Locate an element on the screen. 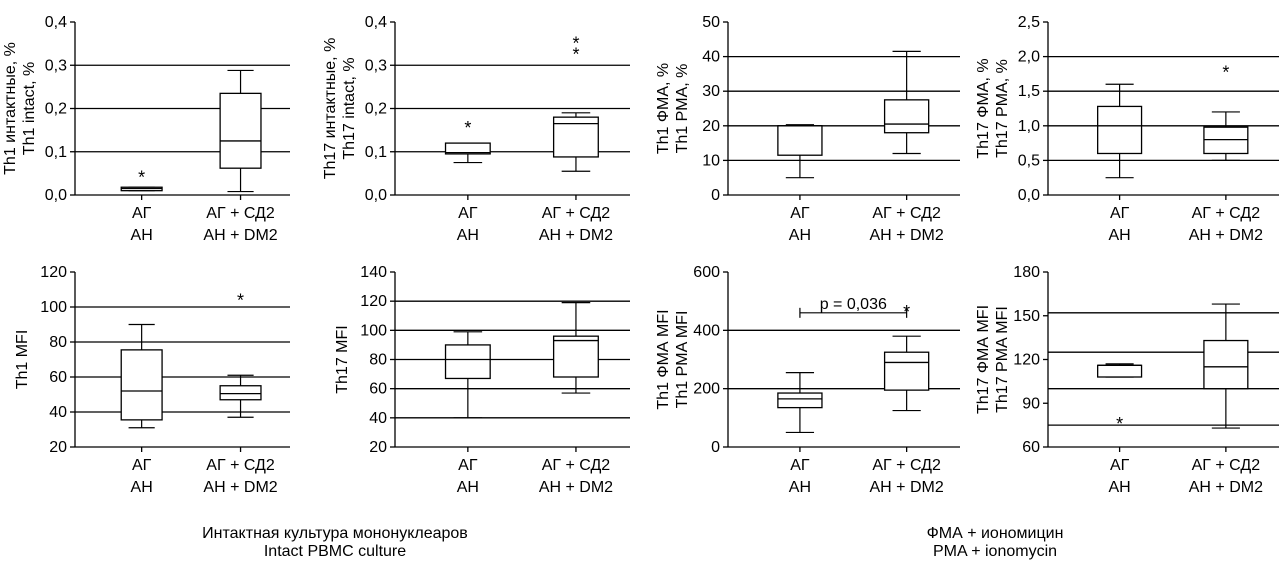 The height and width of the screenshot is (563, 1279). y-tick-label: 10 is located at coordinates (711, 160).